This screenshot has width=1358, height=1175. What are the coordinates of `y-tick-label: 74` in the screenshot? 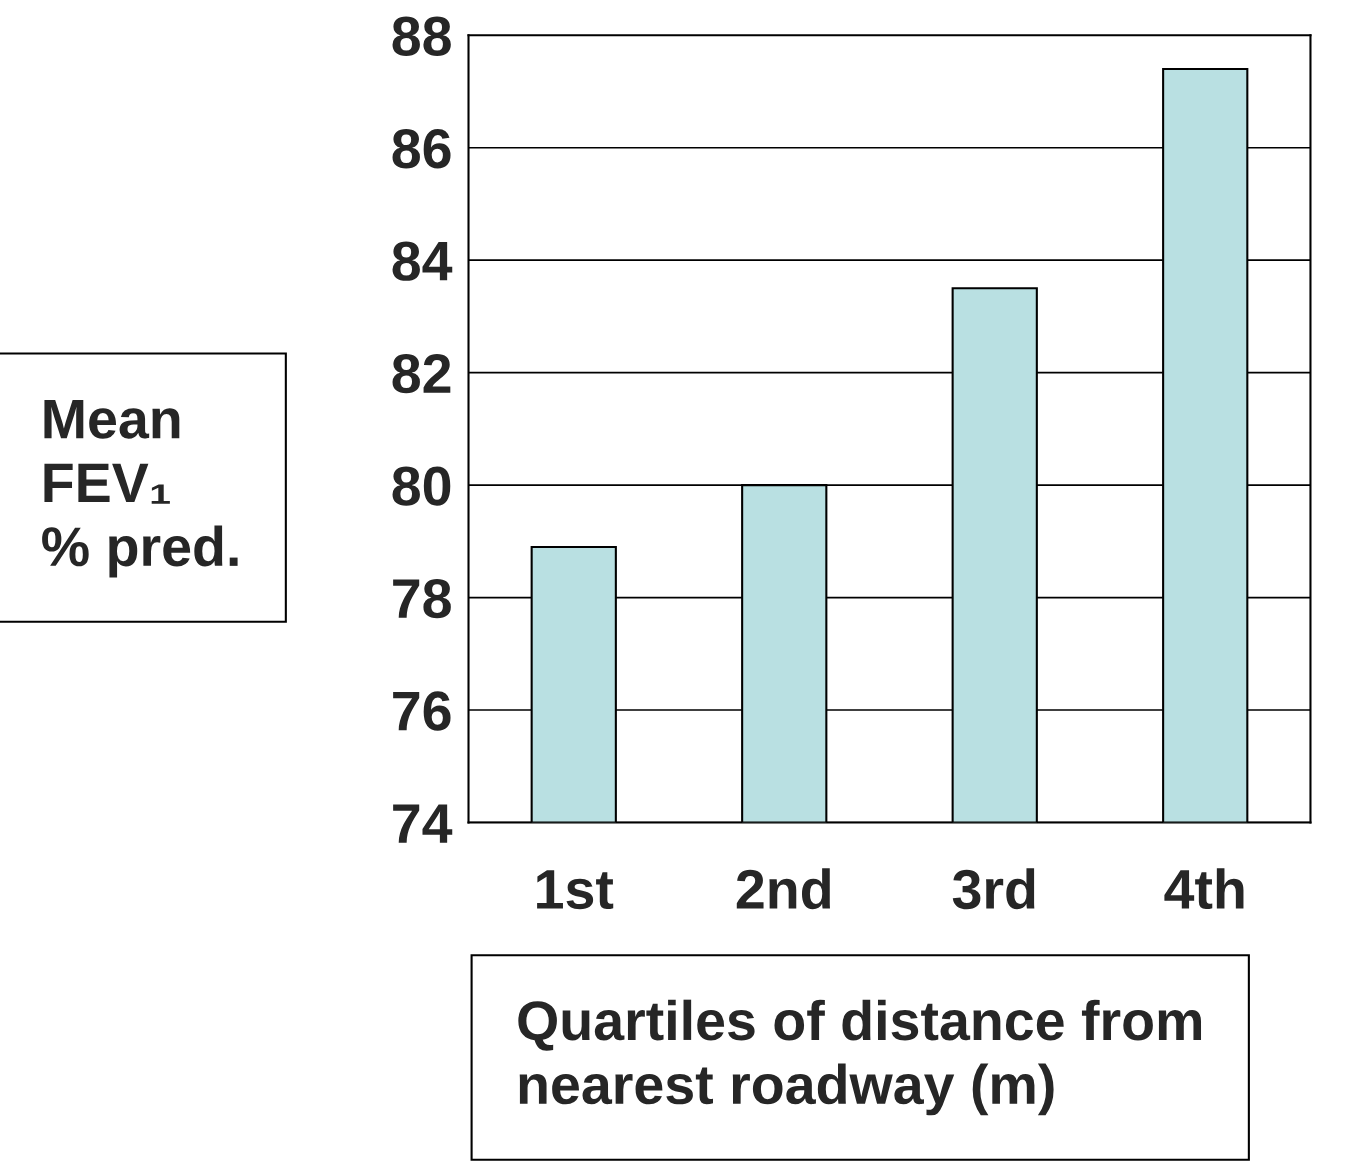 It's located at (423, 823).